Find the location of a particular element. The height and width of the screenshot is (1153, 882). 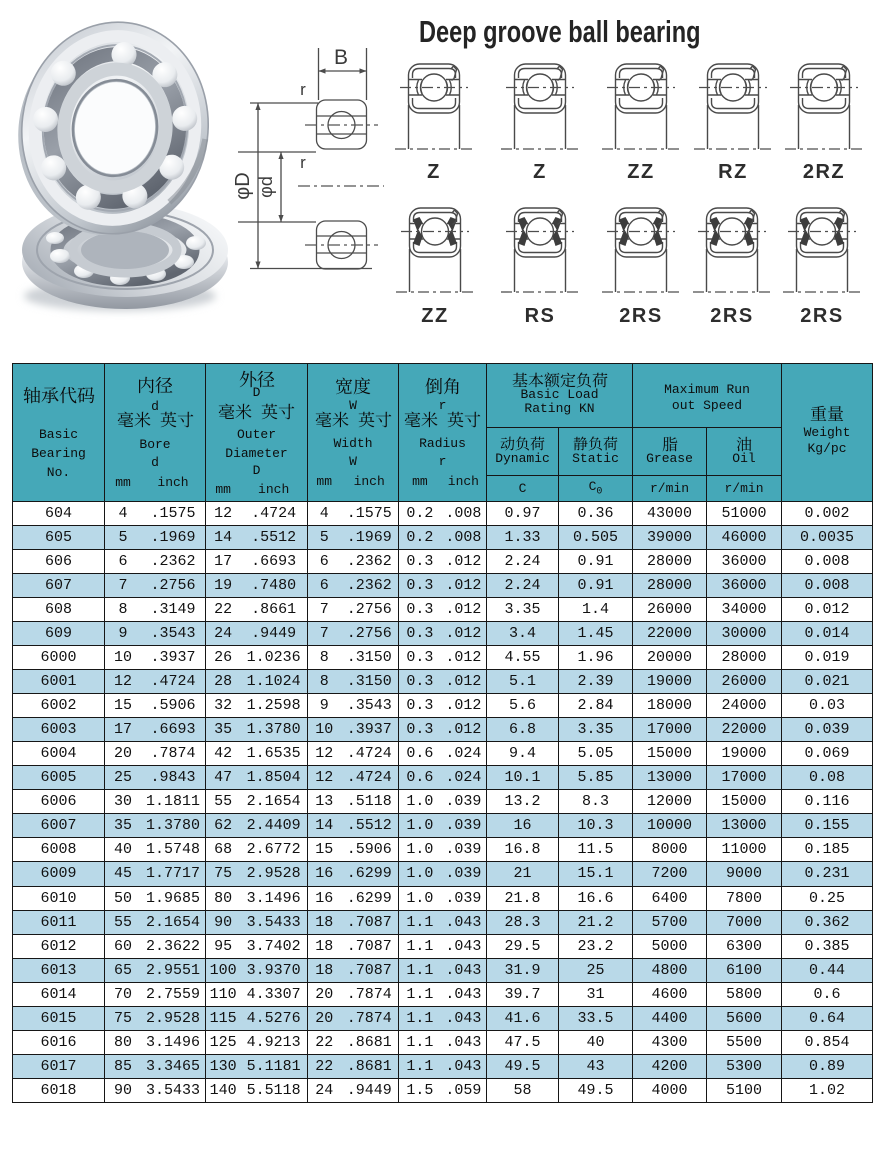

svg-text: RZ is located at coordinates (733, 172).